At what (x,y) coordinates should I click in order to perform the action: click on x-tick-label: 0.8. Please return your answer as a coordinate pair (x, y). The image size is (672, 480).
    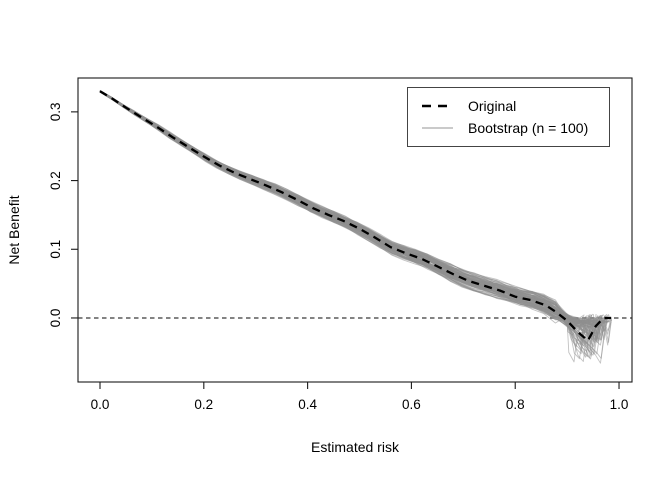
    Looking at the image, I should click on (515, 404).